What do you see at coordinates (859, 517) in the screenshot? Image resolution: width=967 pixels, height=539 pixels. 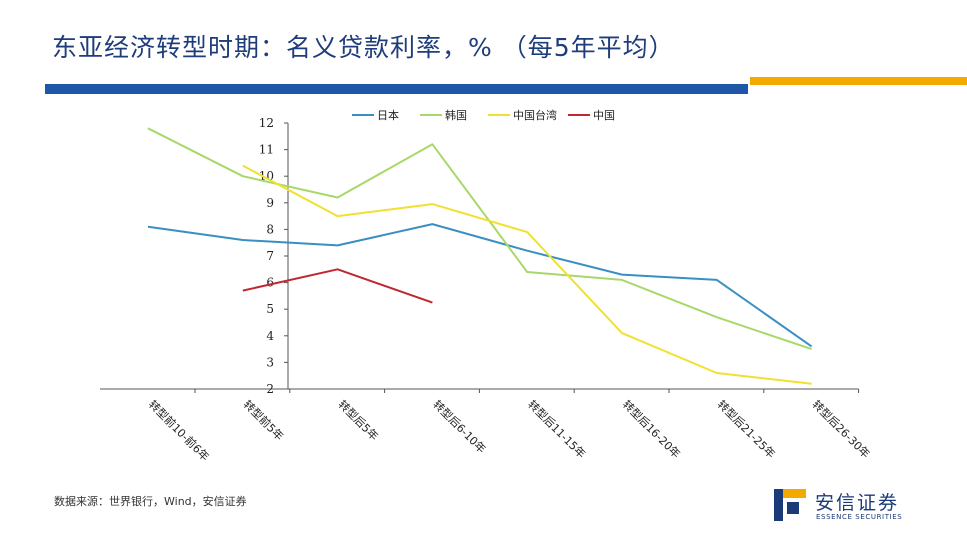 I see `logo-text-en: ESSENCE SECURITIES` at bounding box center [859, 517].